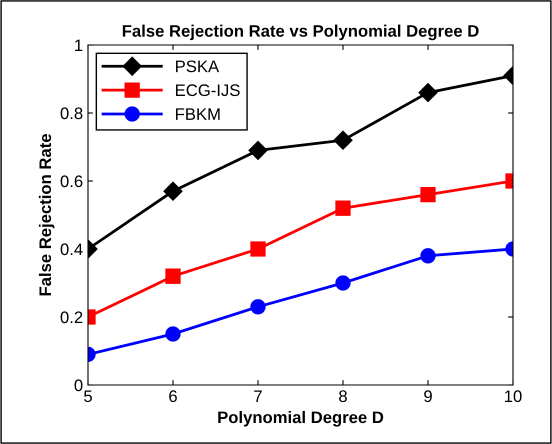  What do you see at coordinates (343, 396) in the screenshot?
I see `x-tick-label: 8` at bounding box center [343, 396].